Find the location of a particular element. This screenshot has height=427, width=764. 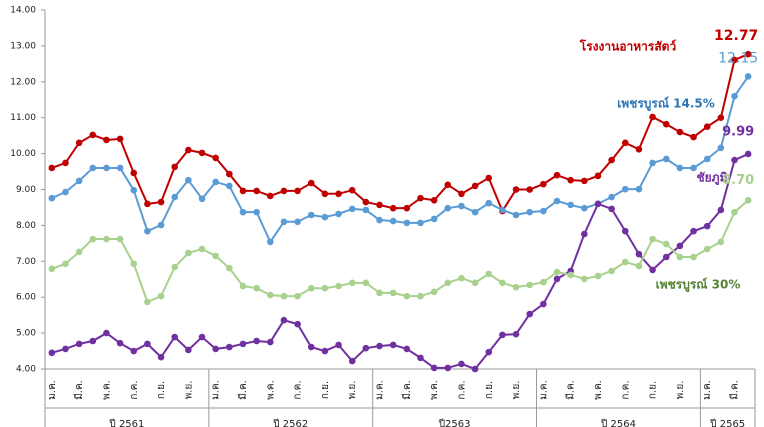

y-tick-label: 12.00 is located at coordinates (23, 82).